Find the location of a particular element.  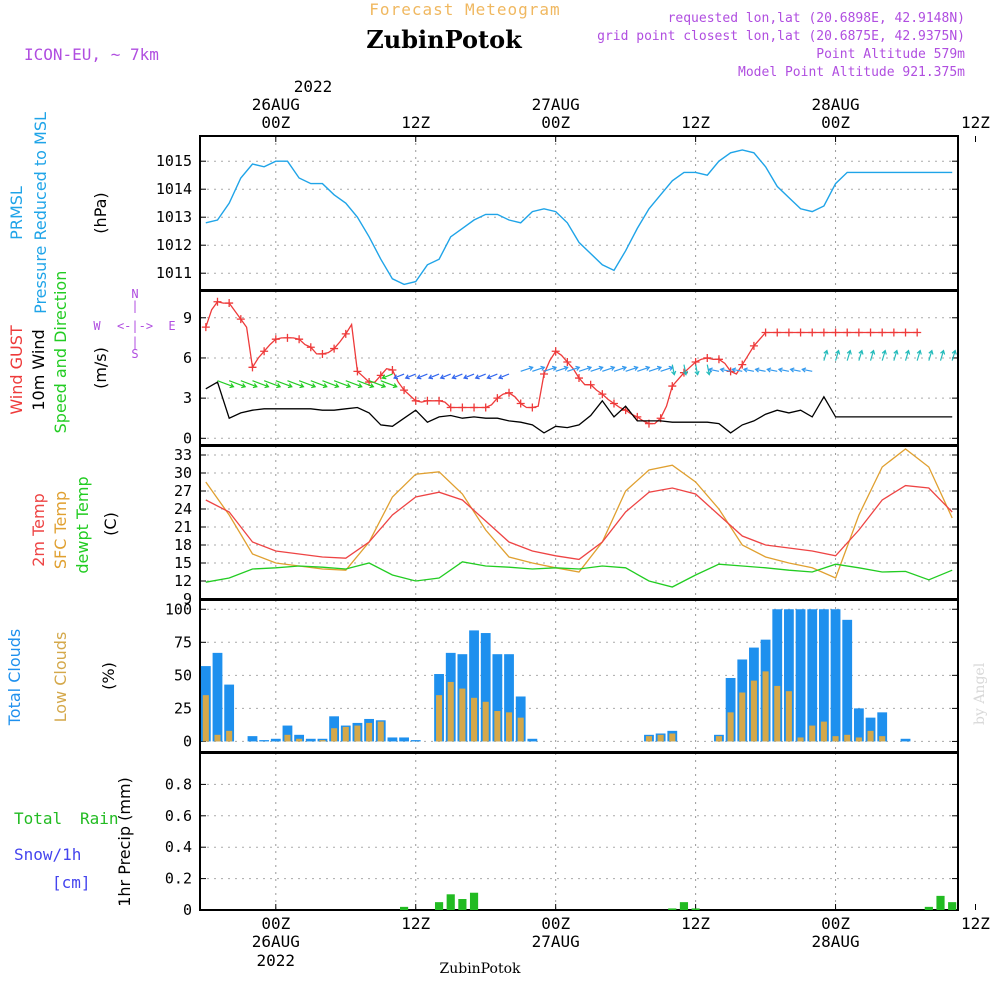

temp-tick-label: 9 is located at coordinates (187, 599).